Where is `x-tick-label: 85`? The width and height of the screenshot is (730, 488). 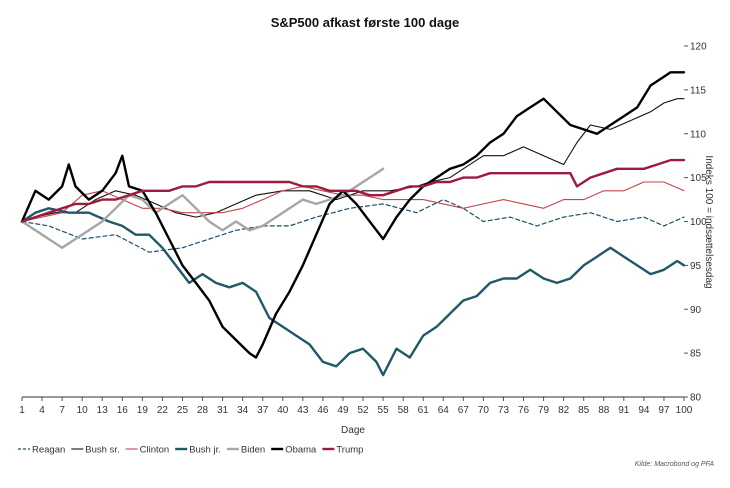
x-tick-label: 85 is located at coordinates (584, 410).